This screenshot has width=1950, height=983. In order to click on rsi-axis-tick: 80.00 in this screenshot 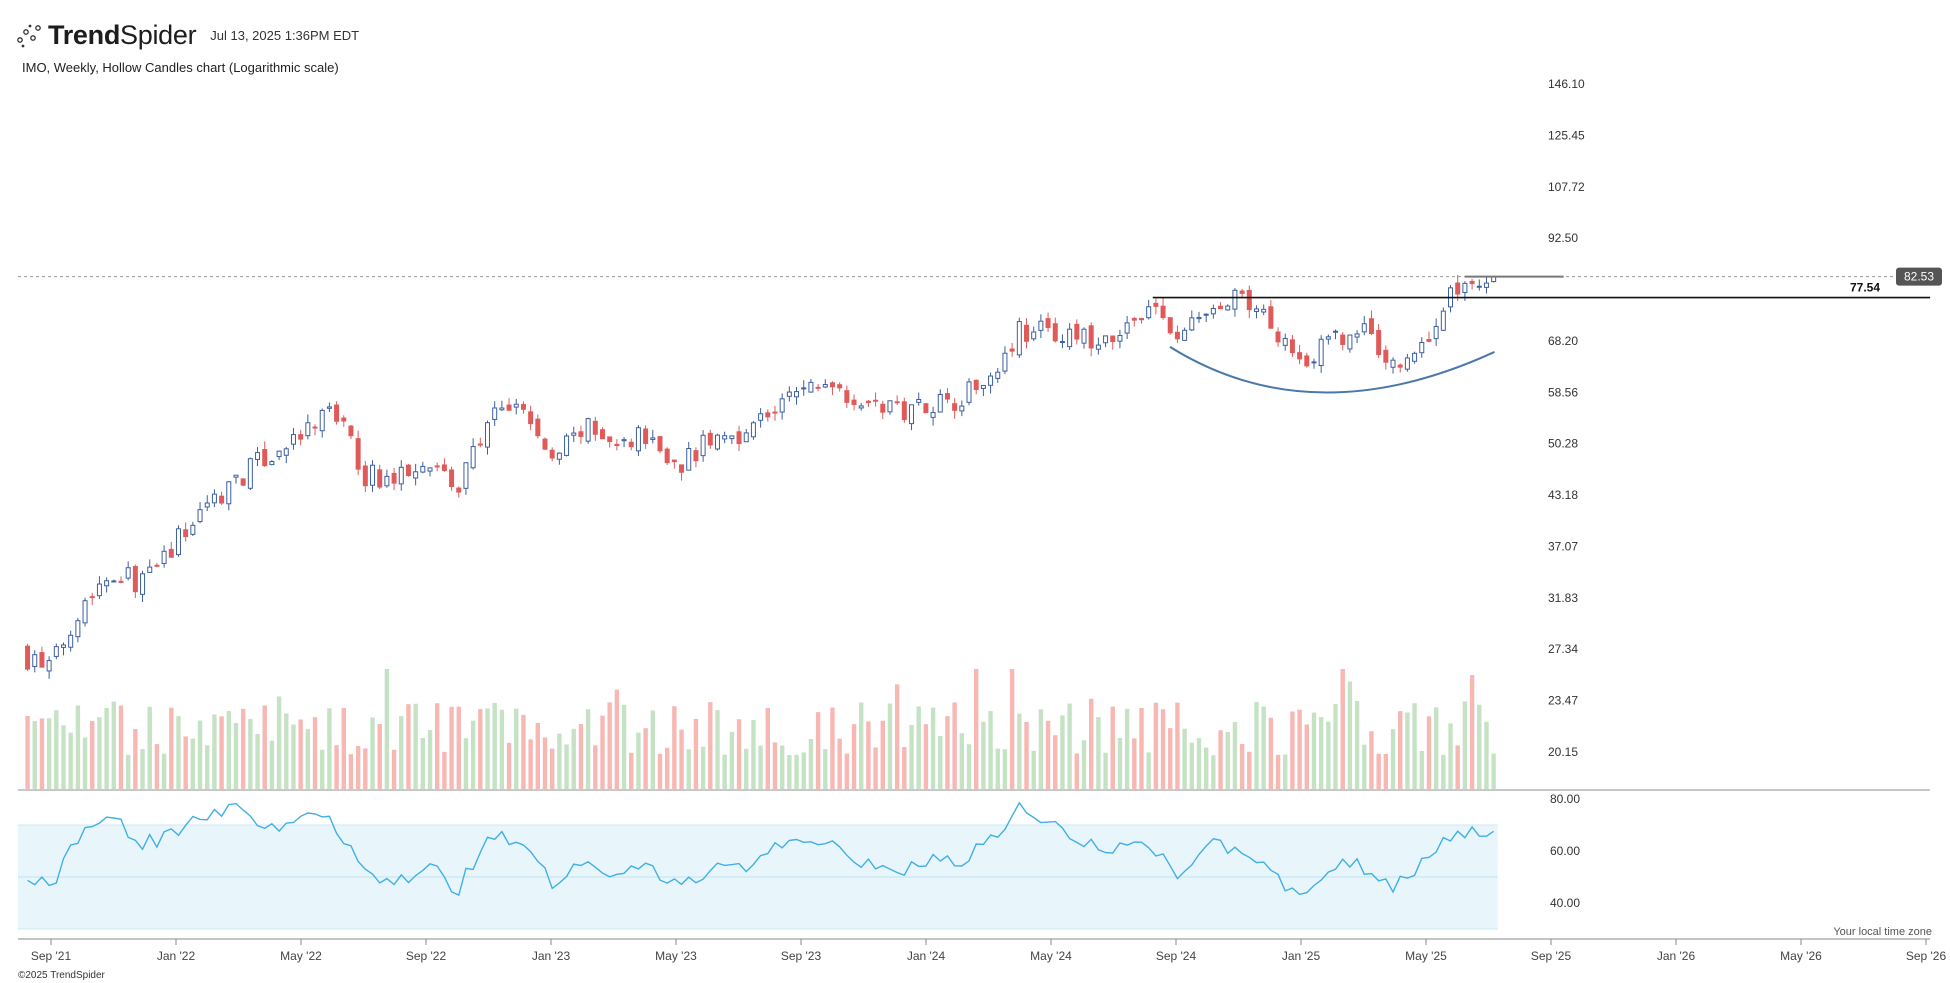, I will do `click(1565, 799)`.